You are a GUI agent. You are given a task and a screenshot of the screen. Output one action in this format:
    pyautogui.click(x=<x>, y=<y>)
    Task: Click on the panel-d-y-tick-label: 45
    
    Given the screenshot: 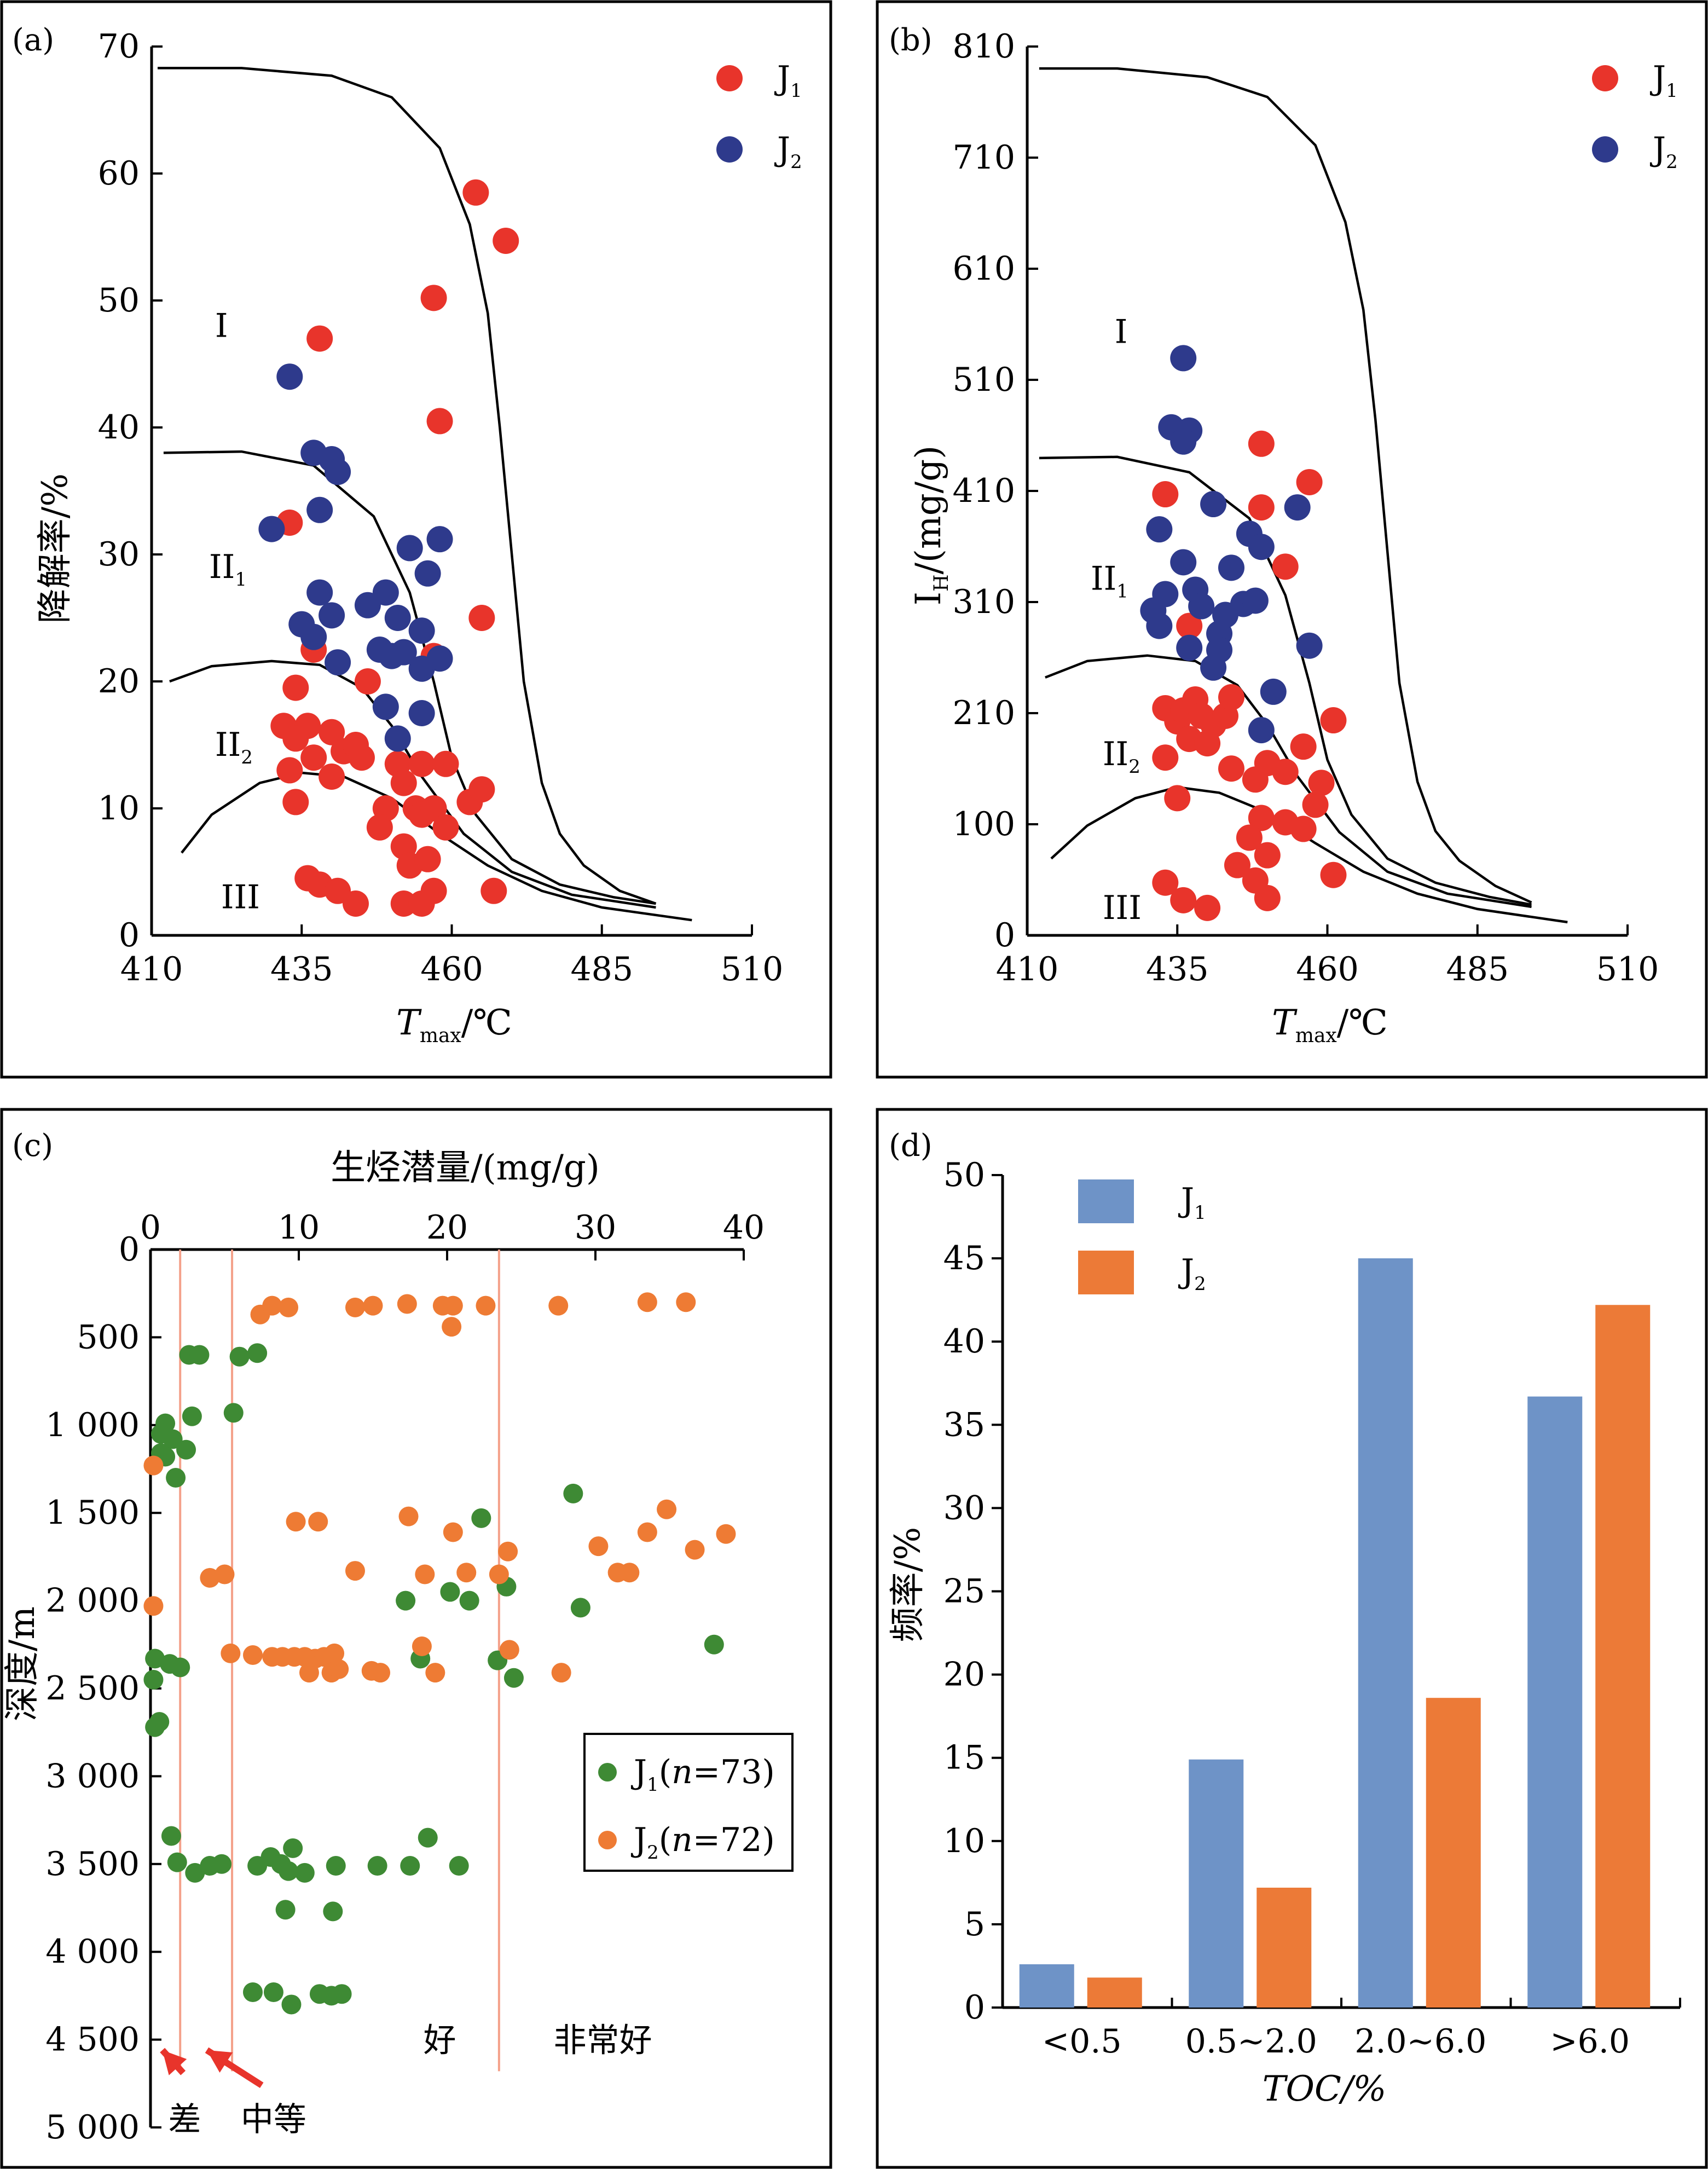 What is the action you would take?
    pyautogui.click(x=964, y=1258)
    